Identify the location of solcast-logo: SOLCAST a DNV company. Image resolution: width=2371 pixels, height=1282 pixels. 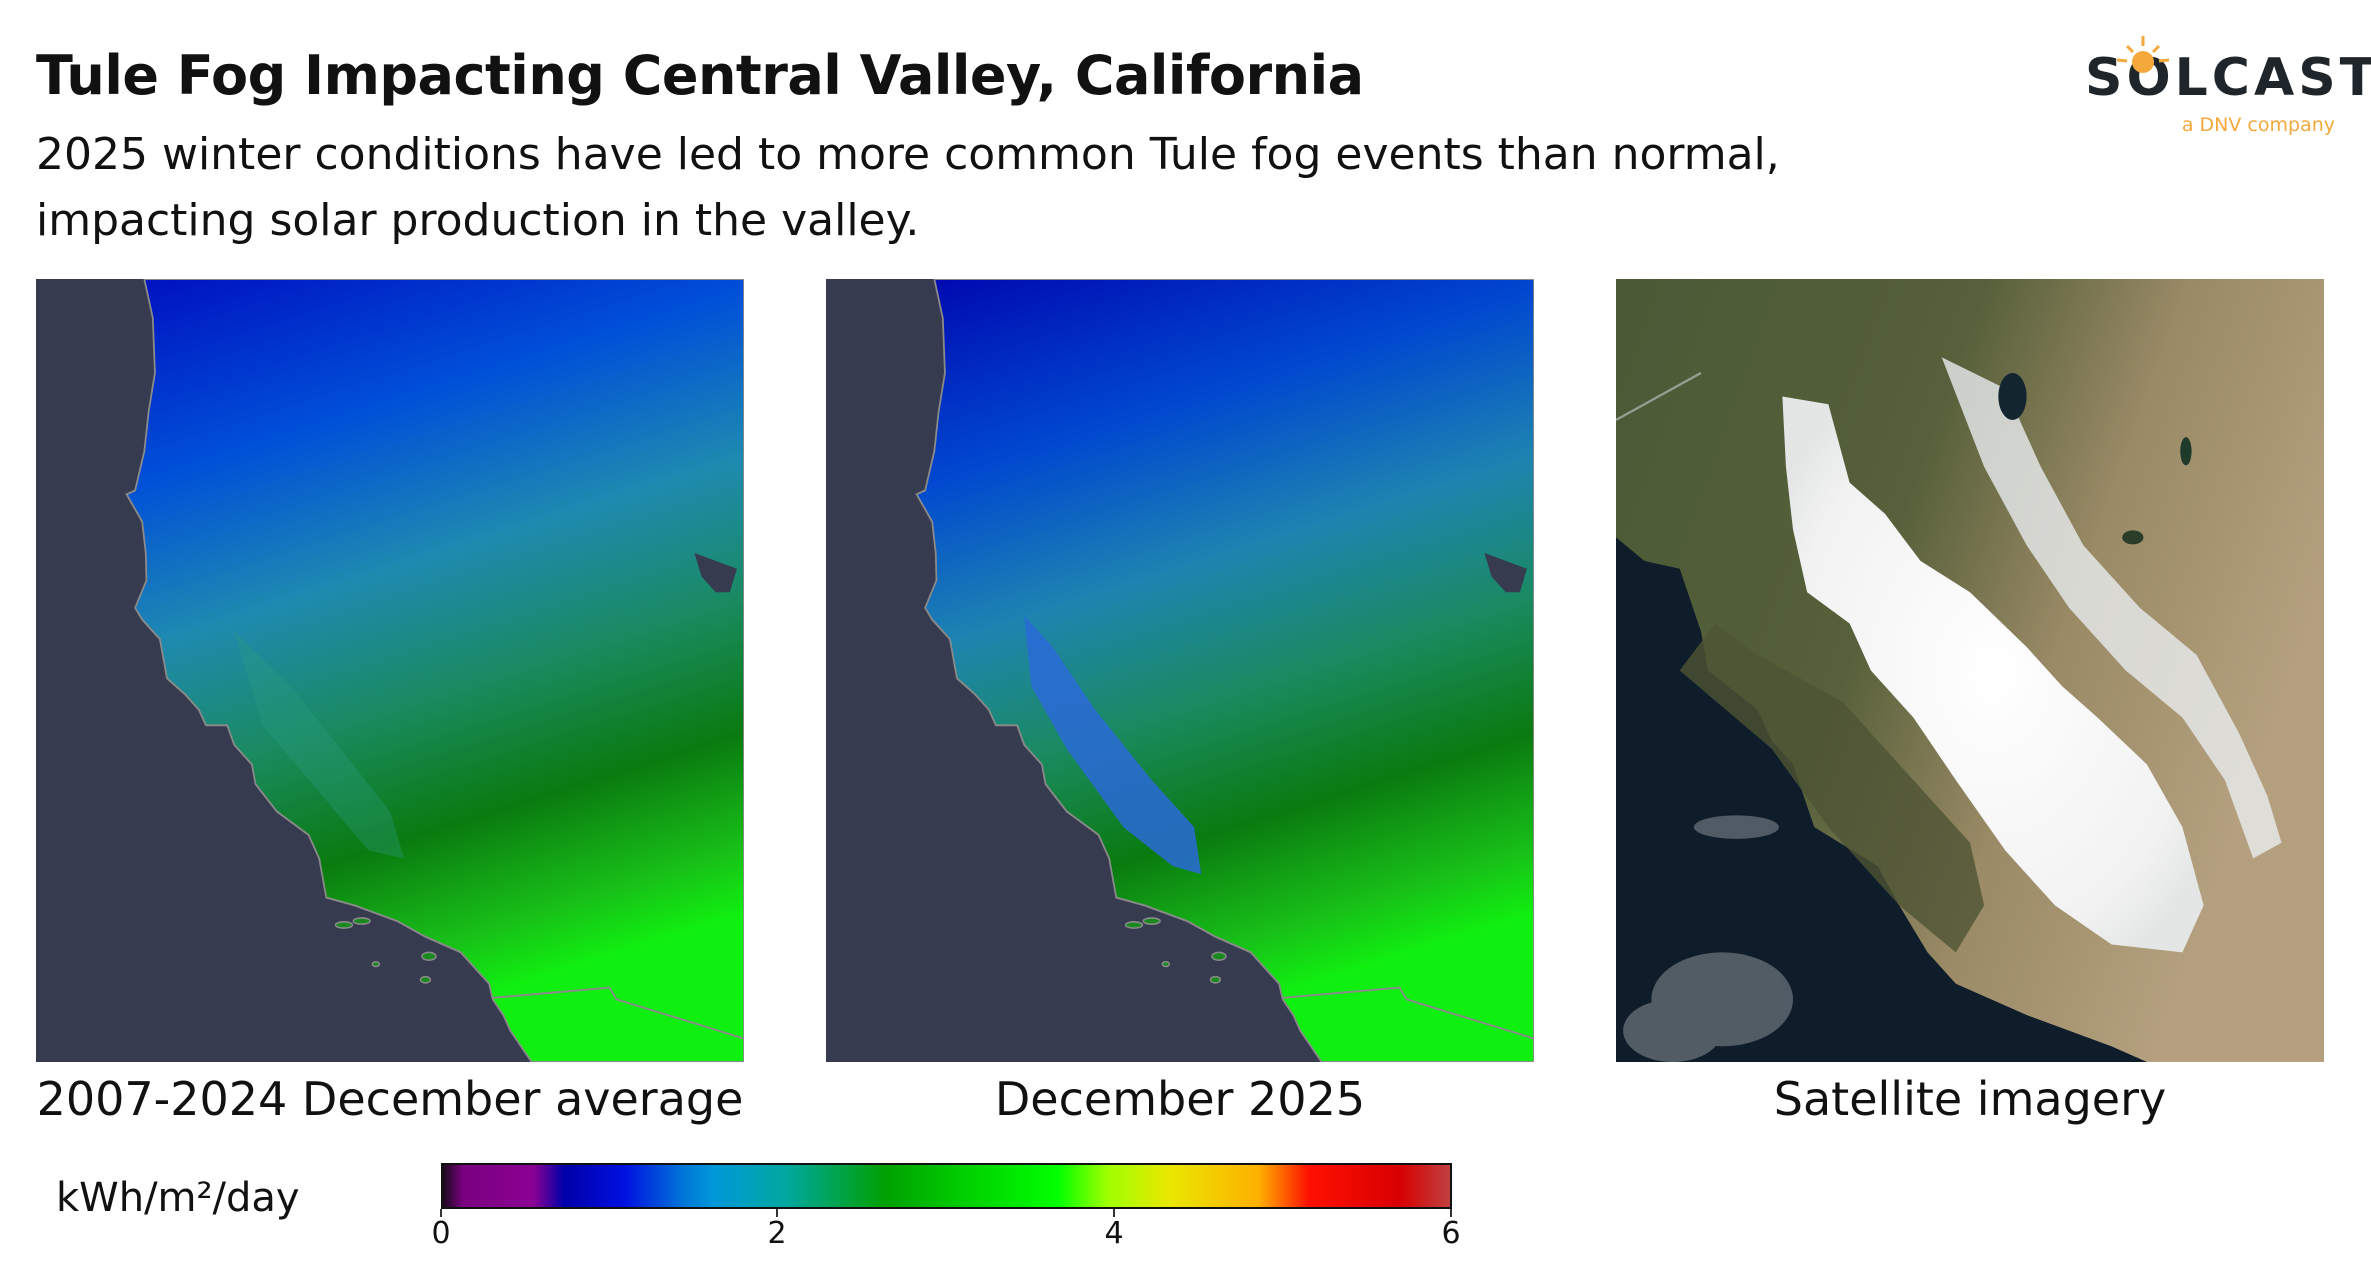
(2228, 88).